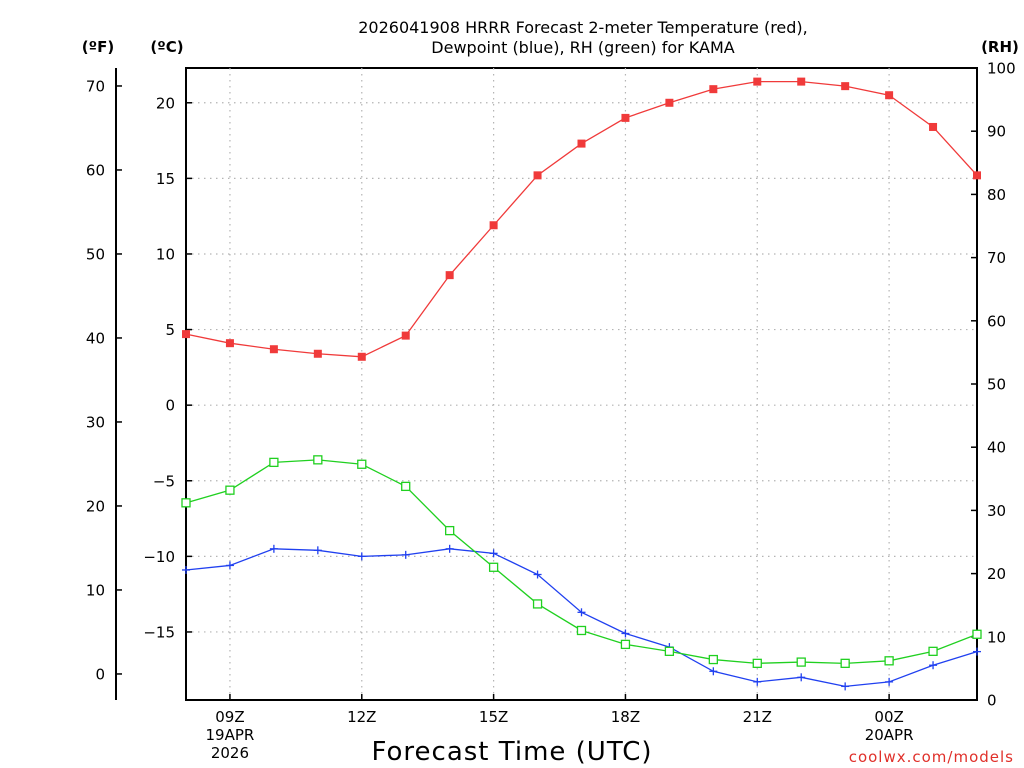 The width and height of the screenshot is (1024, 768). Describe the element at coordinates (1001, 69) in the screenshot. I see `rh-tick-label: 100` at that location.